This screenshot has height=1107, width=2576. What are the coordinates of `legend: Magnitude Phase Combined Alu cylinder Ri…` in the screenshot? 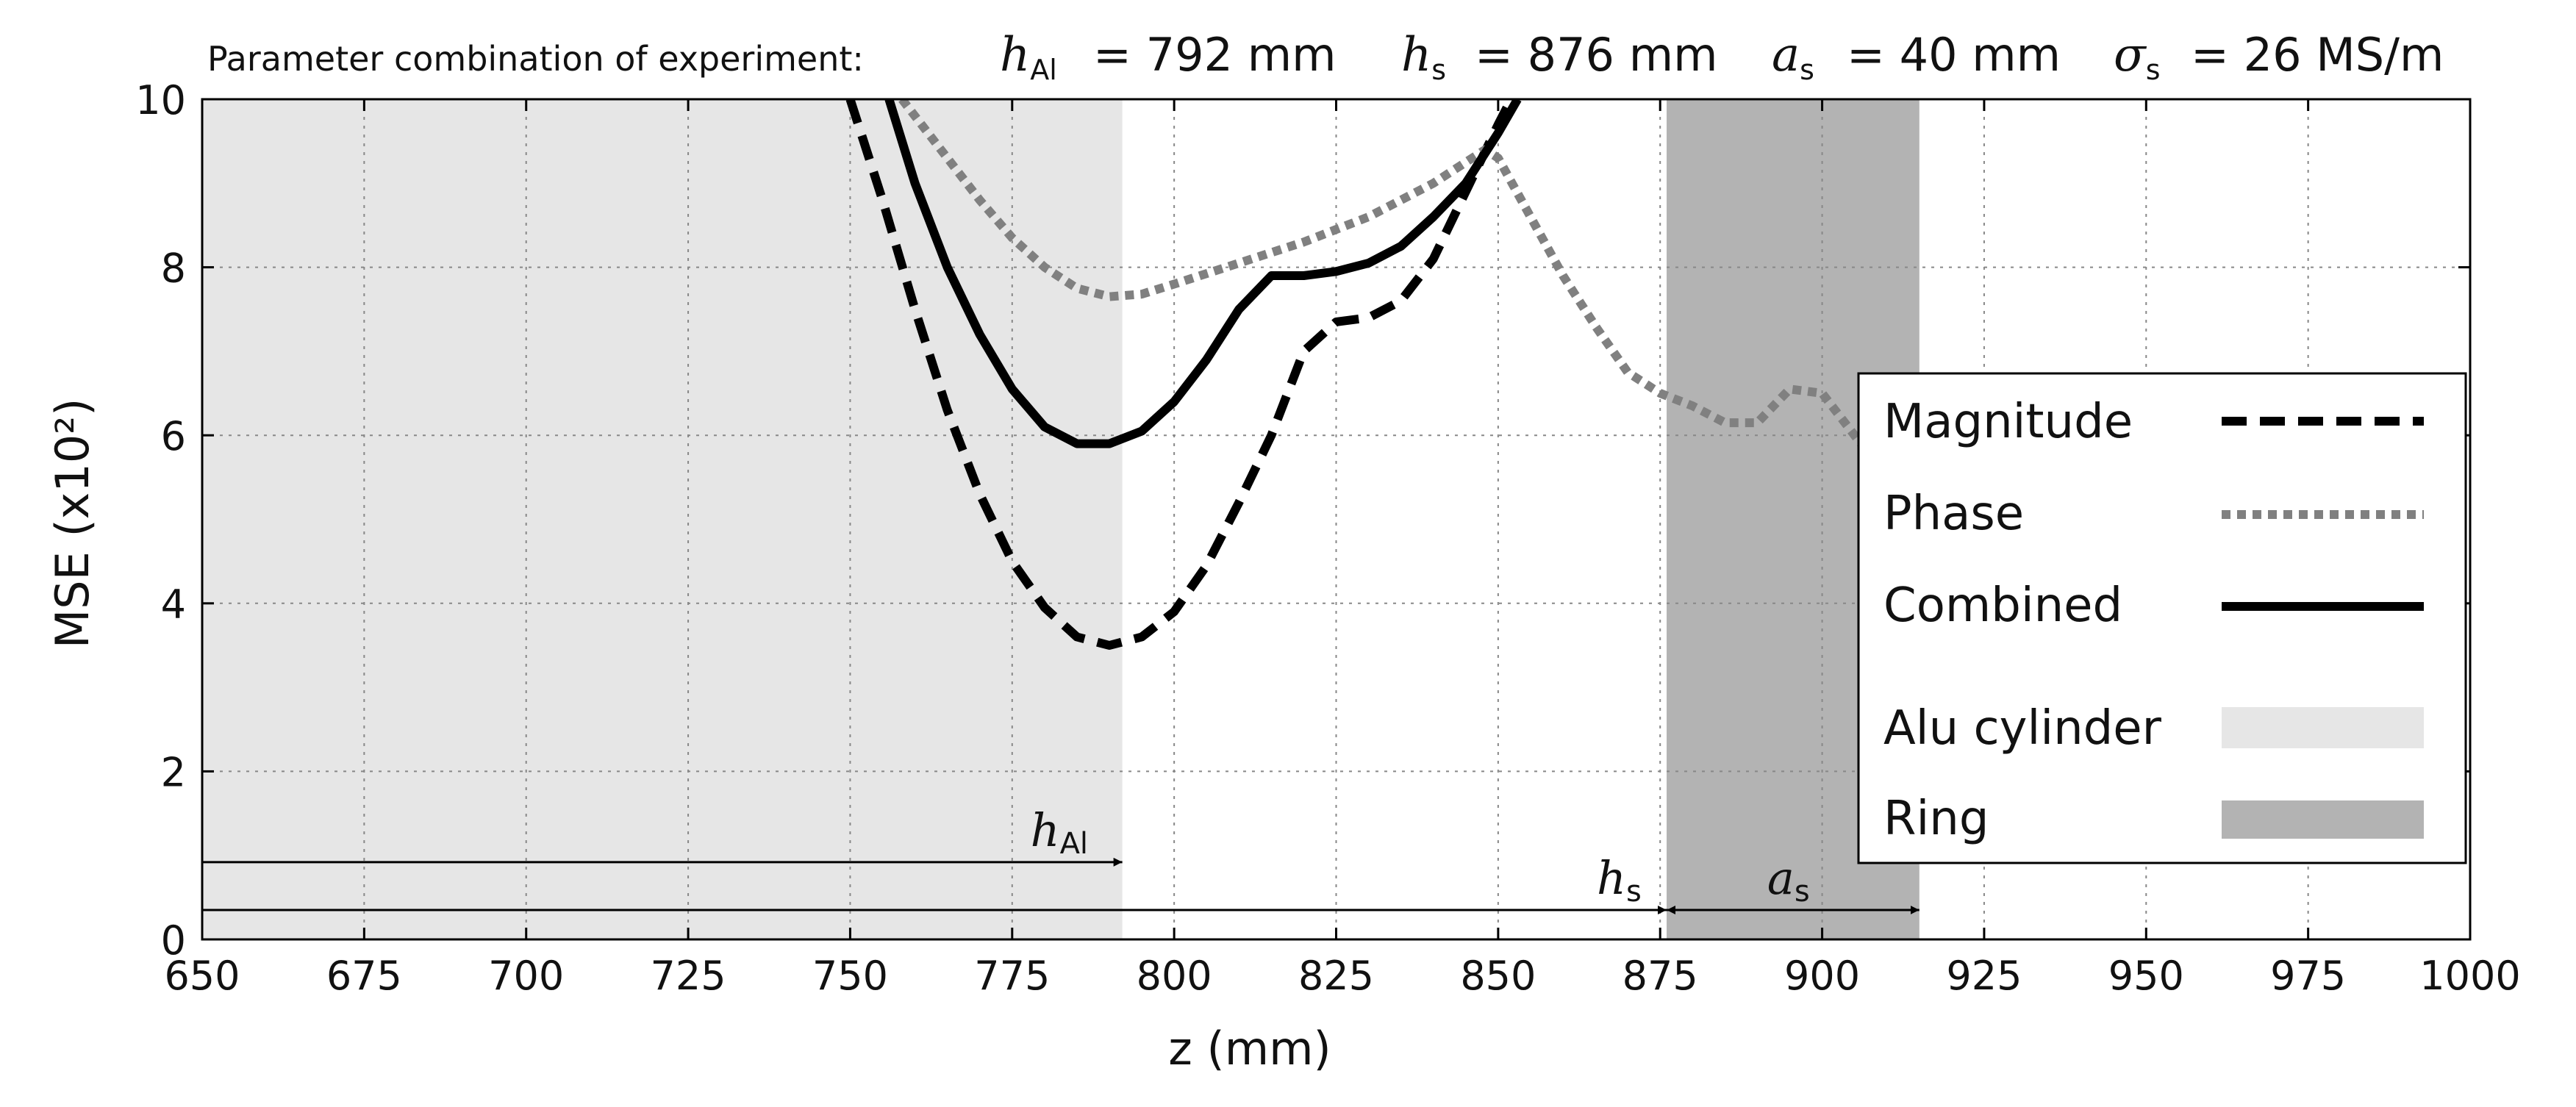 It's located at (2162, 618).